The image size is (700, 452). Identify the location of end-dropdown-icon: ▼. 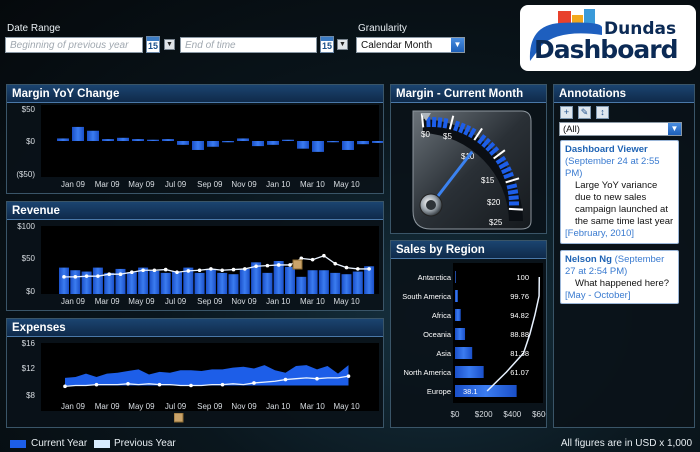
(342, 44).